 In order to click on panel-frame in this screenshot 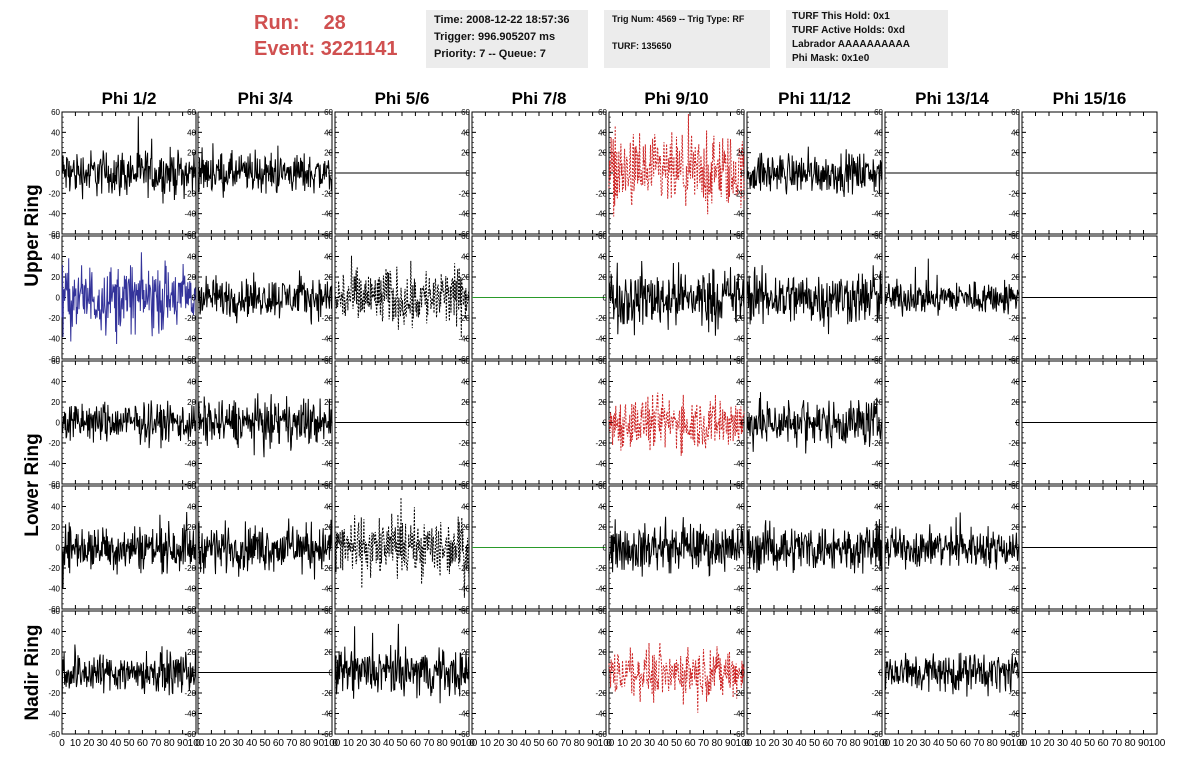, I will do `click(402, 297)`.